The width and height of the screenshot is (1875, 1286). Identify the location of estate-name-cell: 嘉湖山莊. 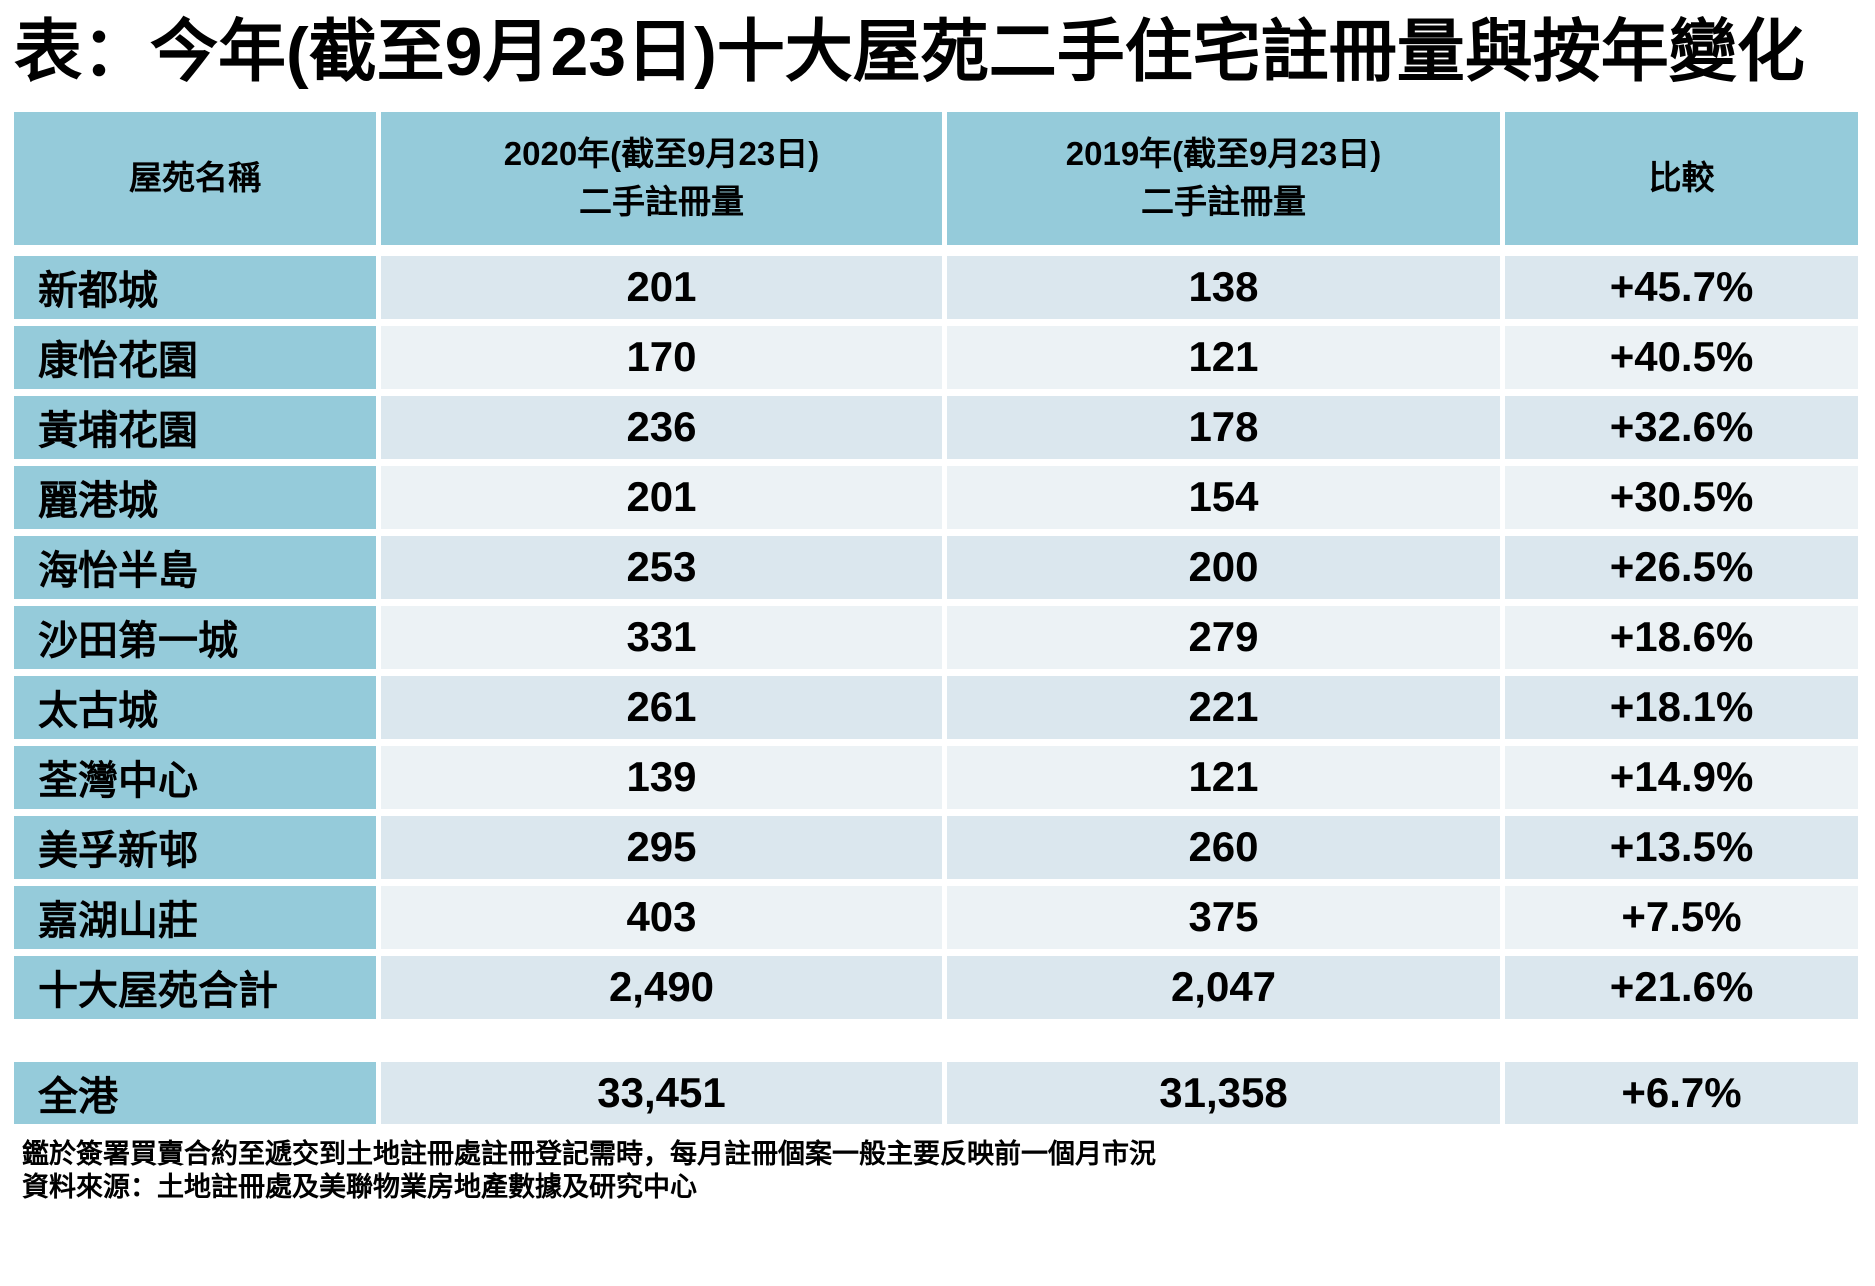
(195, 917).